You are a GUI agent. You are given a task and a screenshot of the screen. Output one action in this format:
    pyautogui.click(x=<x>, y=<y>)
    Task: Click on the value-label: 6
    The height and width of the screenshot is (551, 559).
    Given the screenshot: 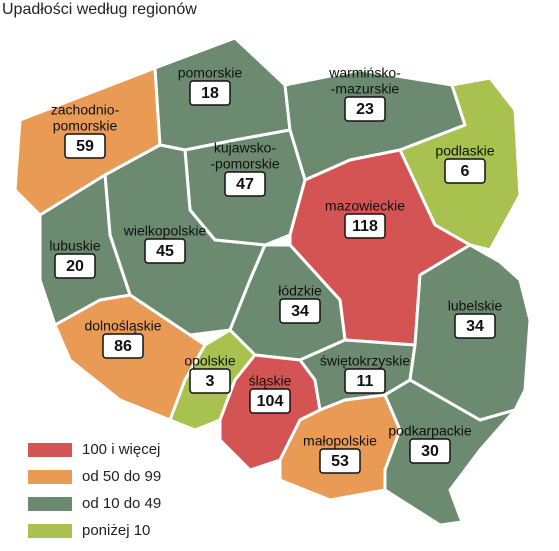 What is the action you would take?
    pyautogui.click(x=465, y=171)
    